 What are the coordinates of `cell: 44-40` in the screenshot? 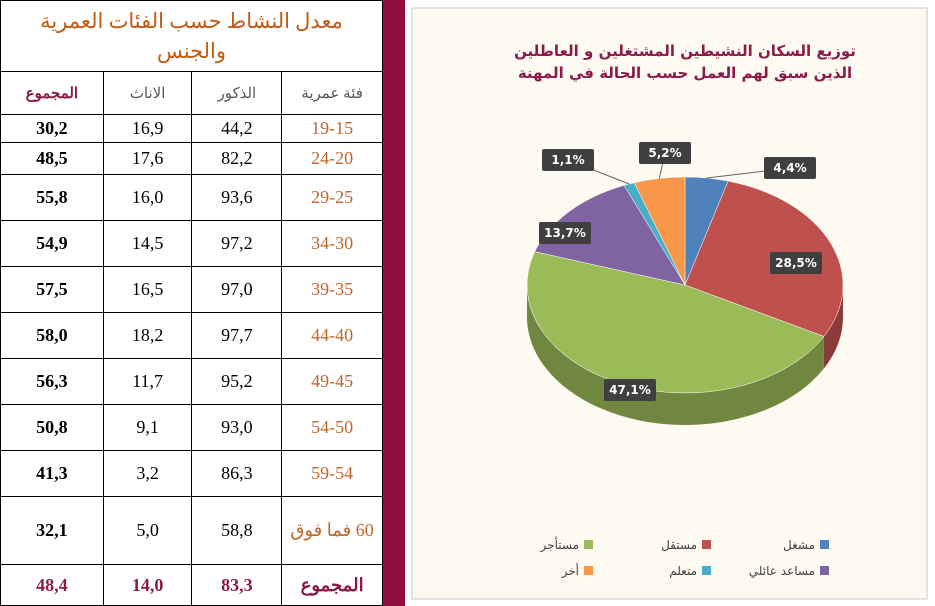 It's located at (332, 335).